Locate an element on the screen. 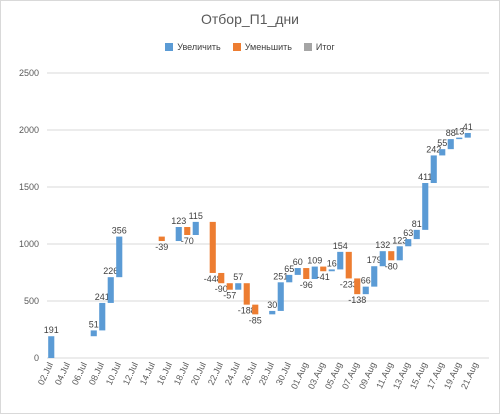  legend-label-total: Итог is located at coordinates (325, 47).